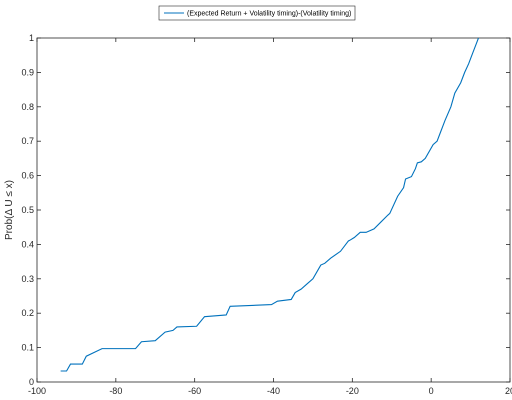 Image resolution: width=512 pixels, height=400 pixels. Describe the element at coordinates (27, 107) in the screenshot. I see `y-tick-label: 0.8` at that location.